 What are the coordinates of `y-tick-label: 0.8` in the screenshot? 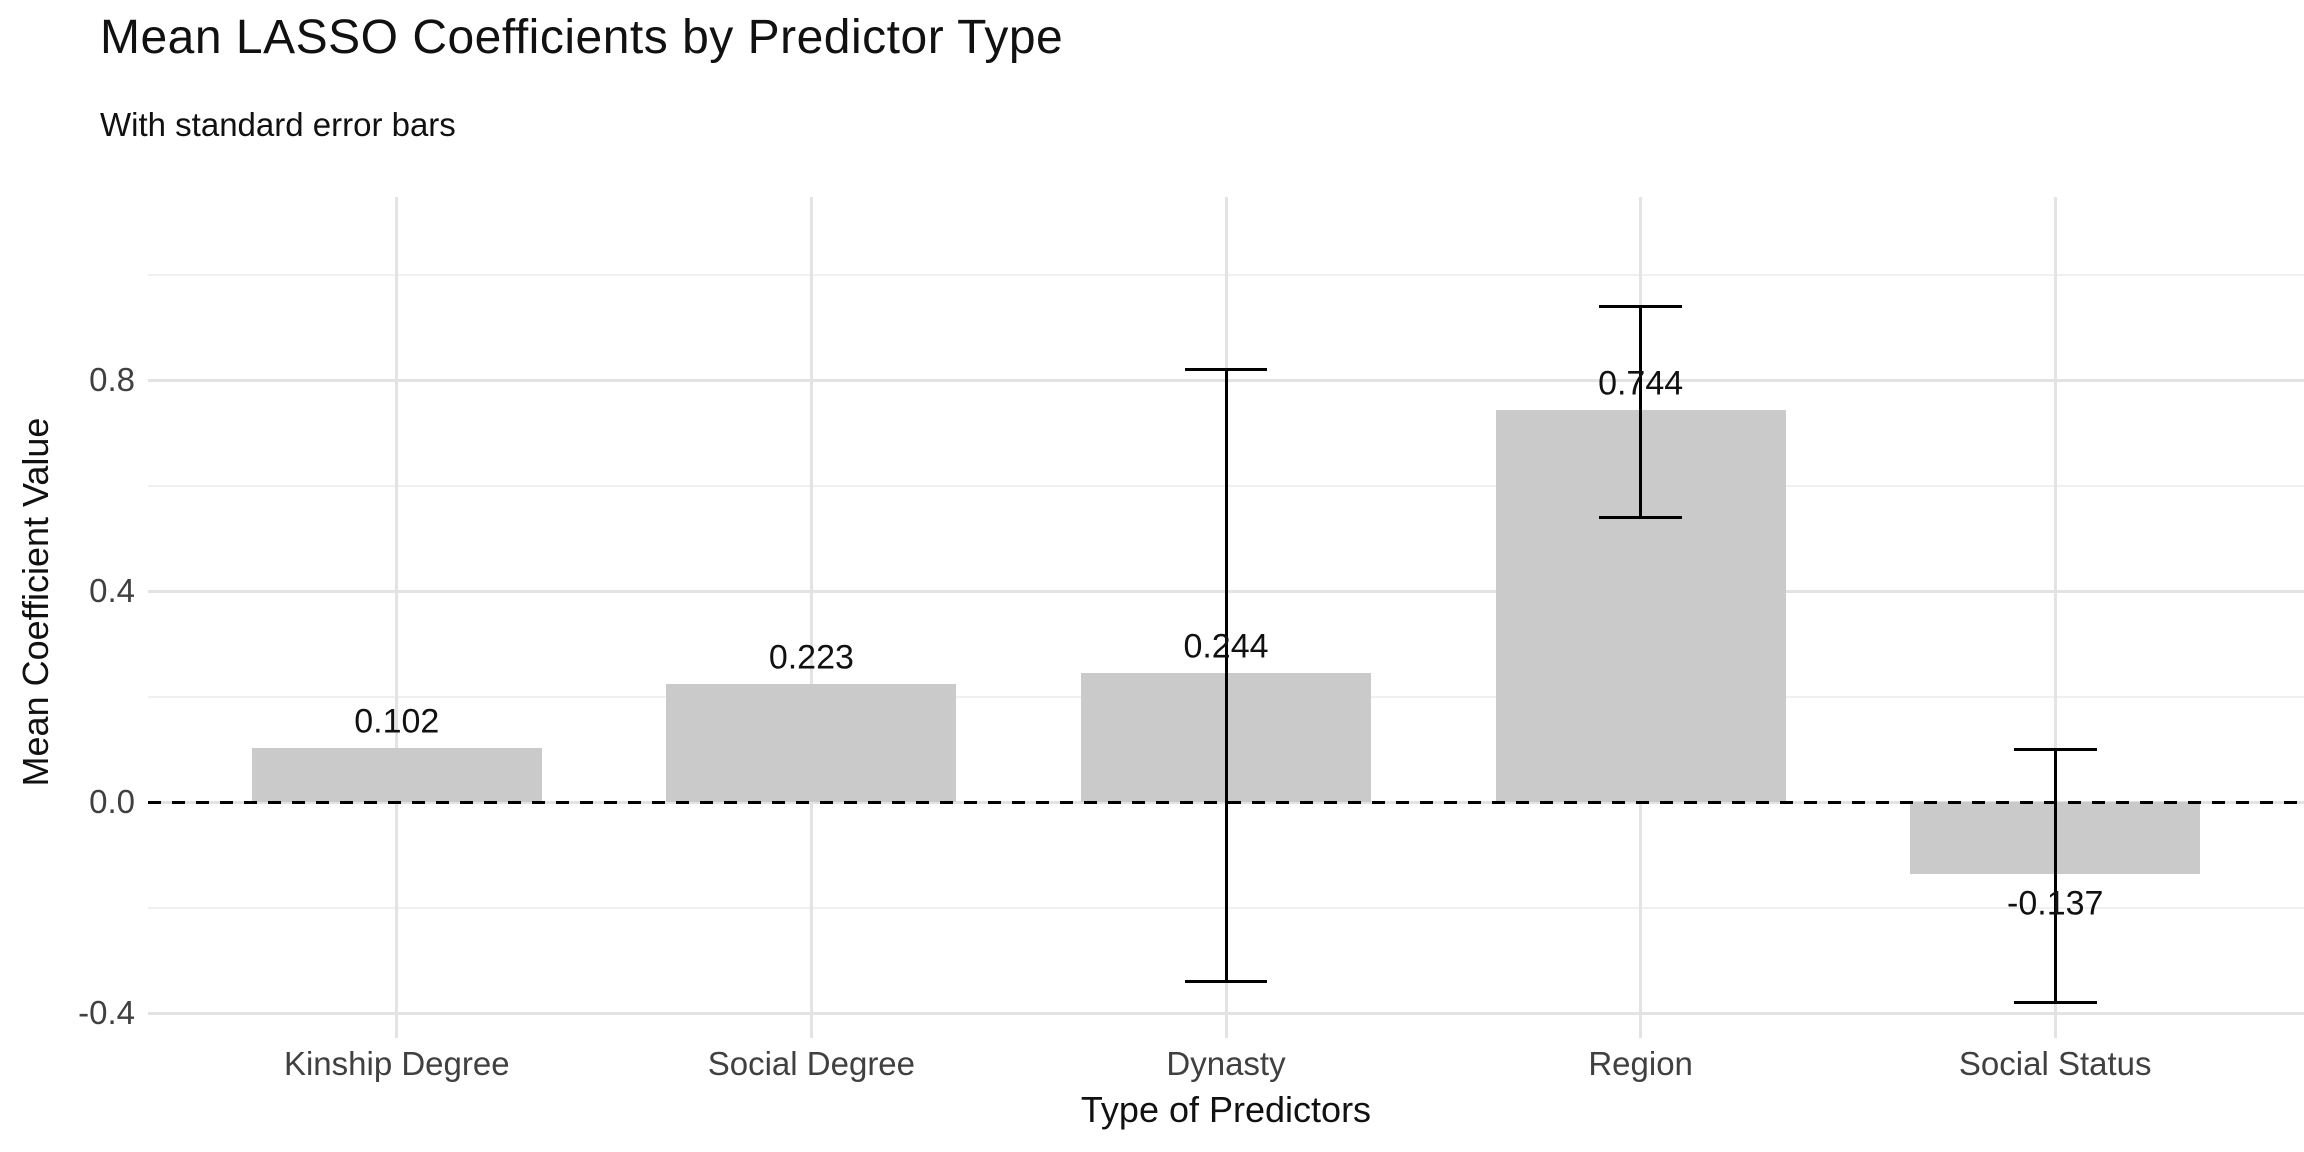 It's located at (112, 379).